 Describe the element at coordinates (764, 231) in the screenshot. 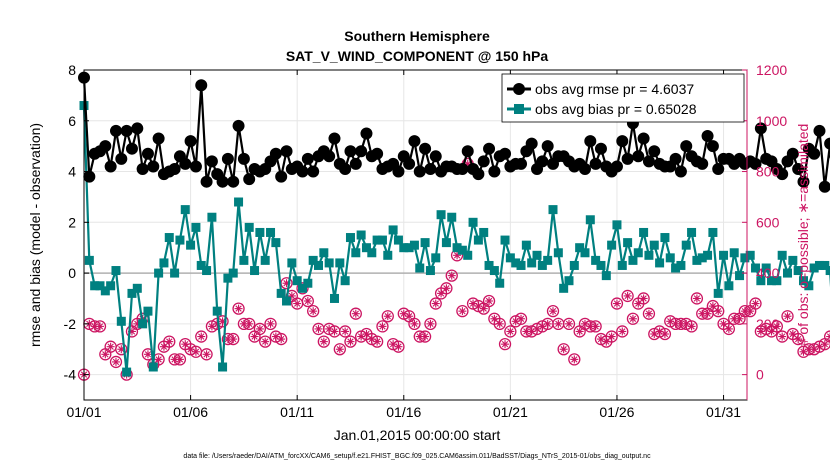

I see `right-axis-ticks: 0 200 400 600 800 1000 1200` at that location.